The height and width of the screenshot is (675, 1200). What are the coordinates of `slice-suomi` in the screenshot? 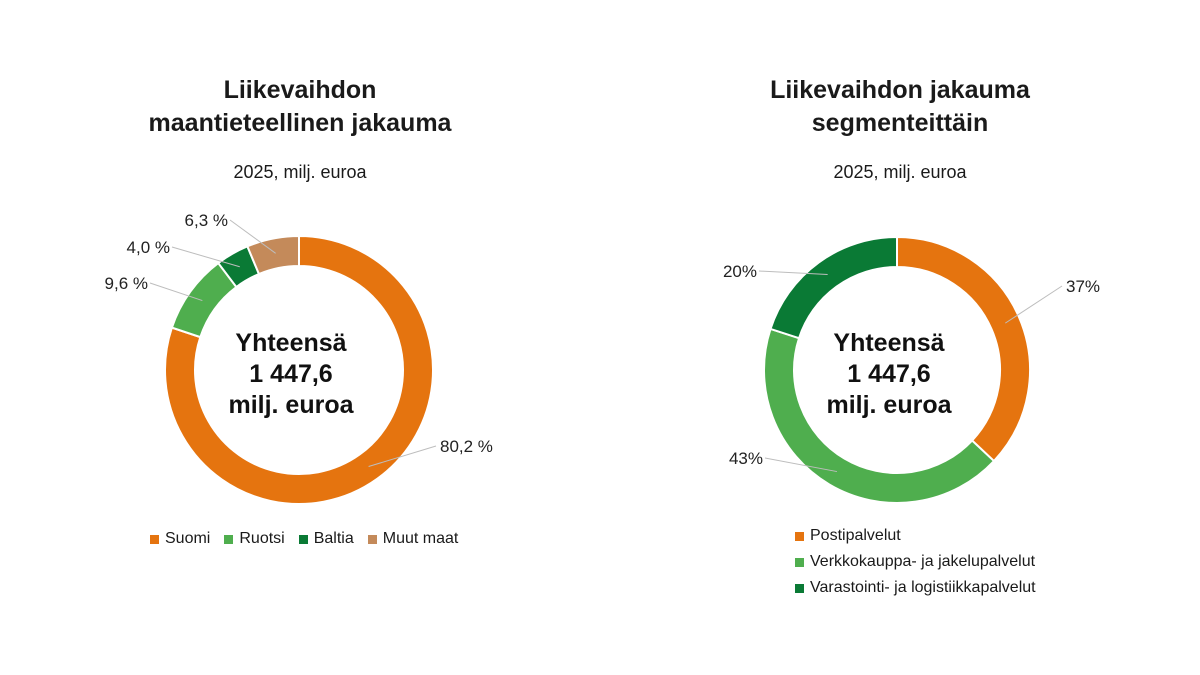 It's located at (299, 369).